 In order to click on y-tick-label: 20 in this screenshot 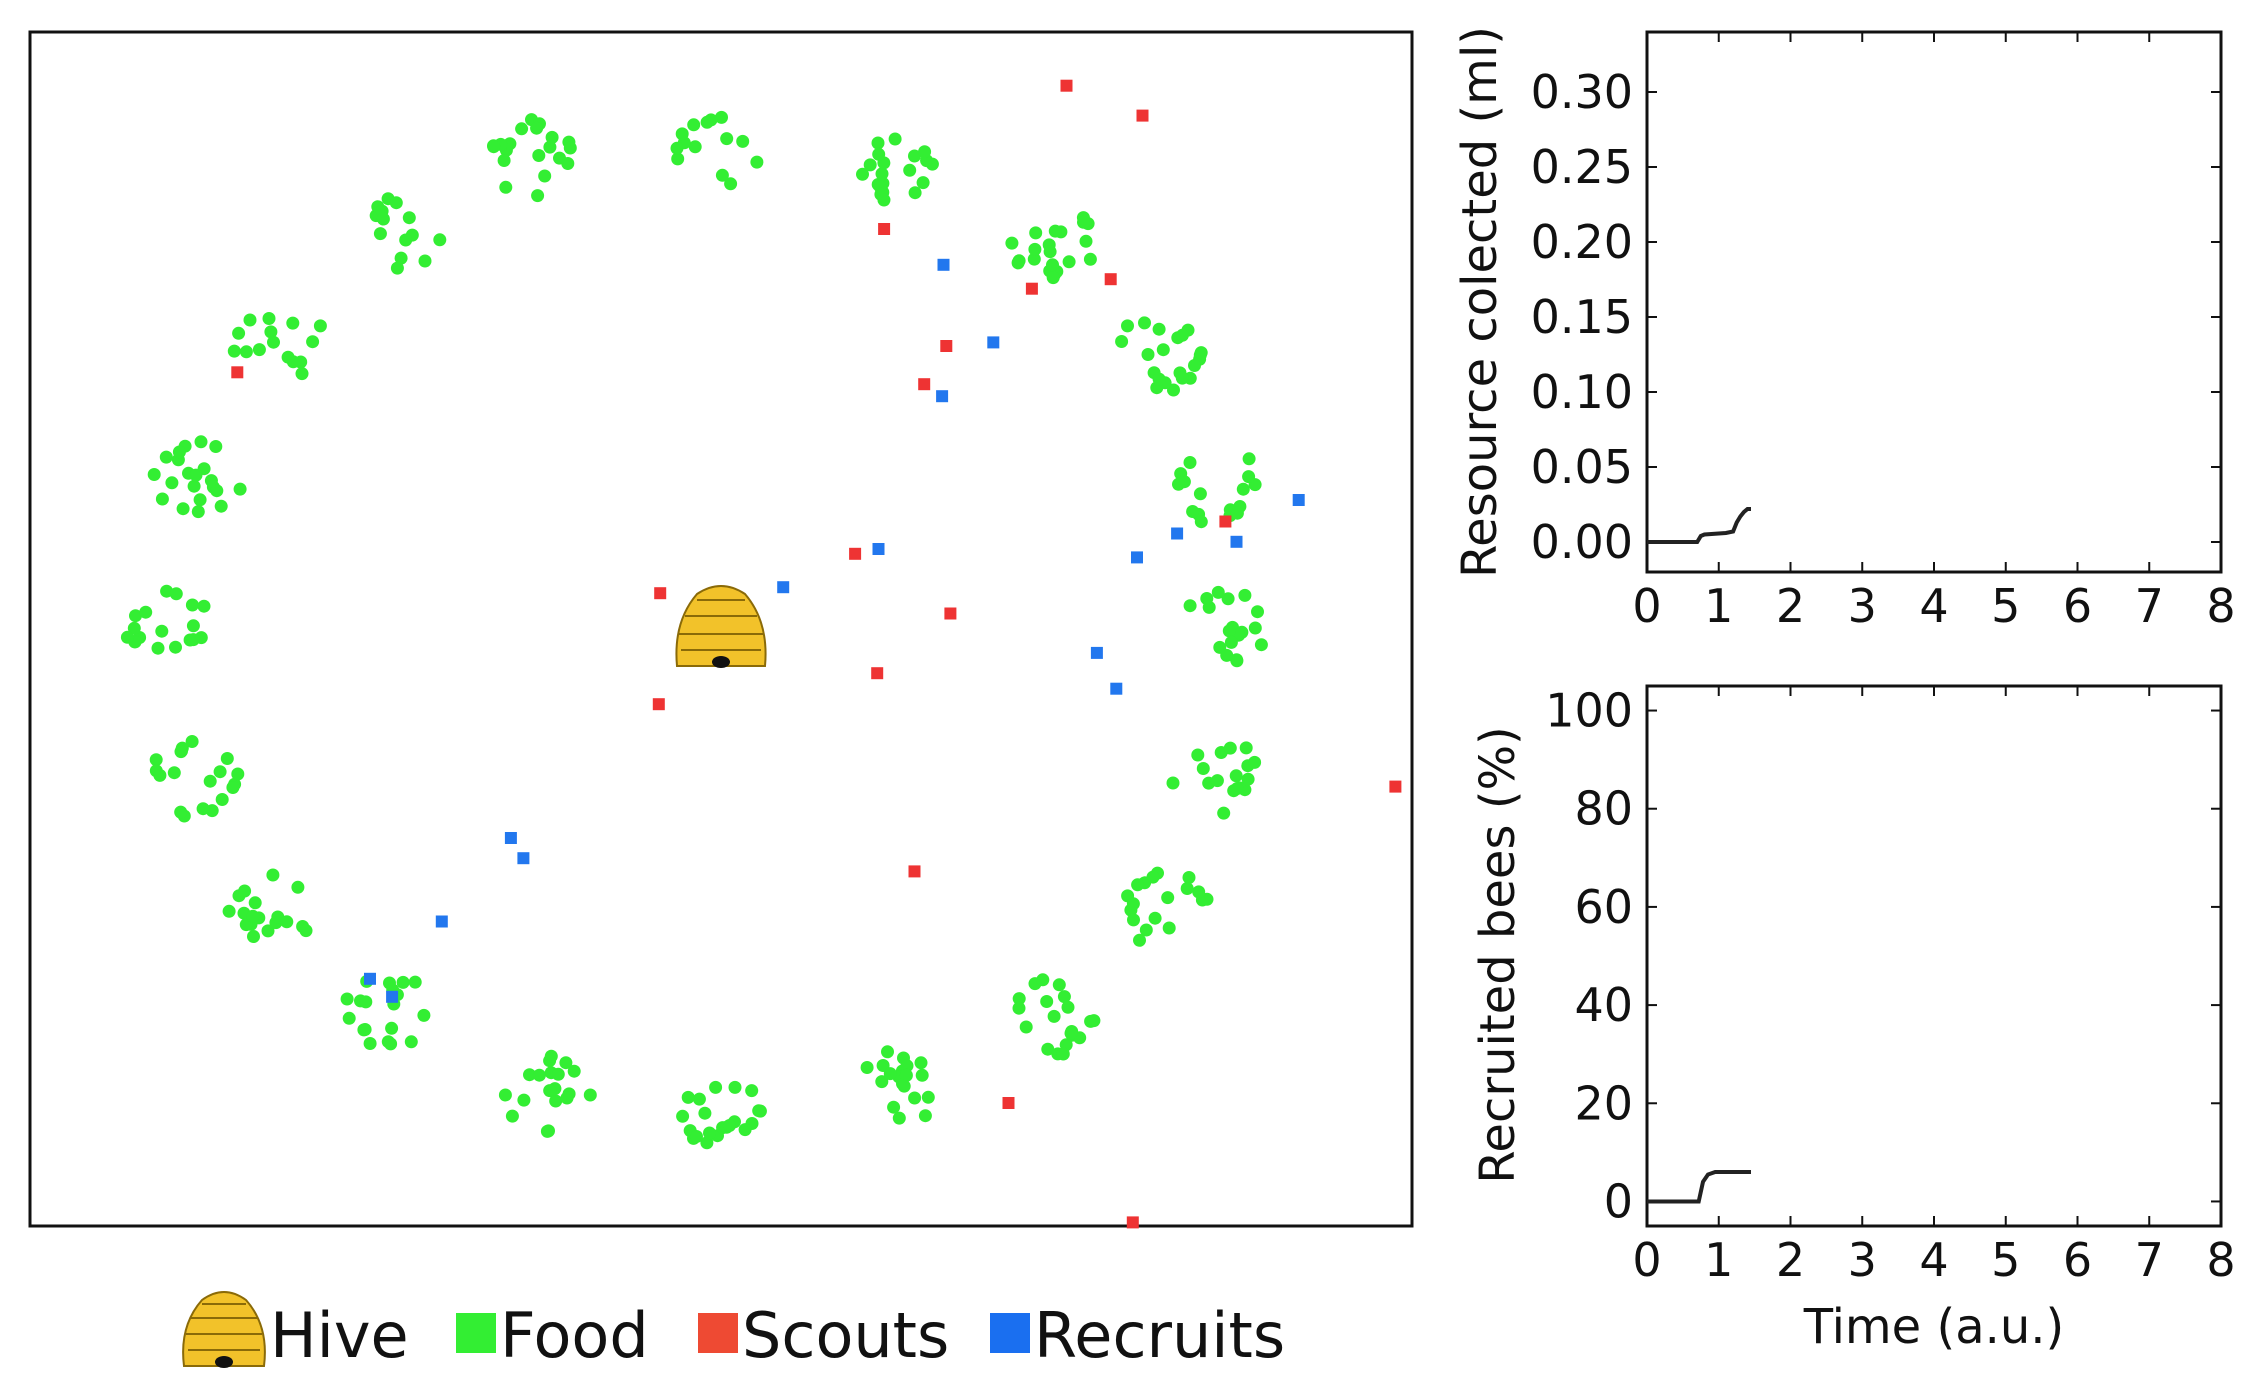, I will do `click(1603, 1103)`.